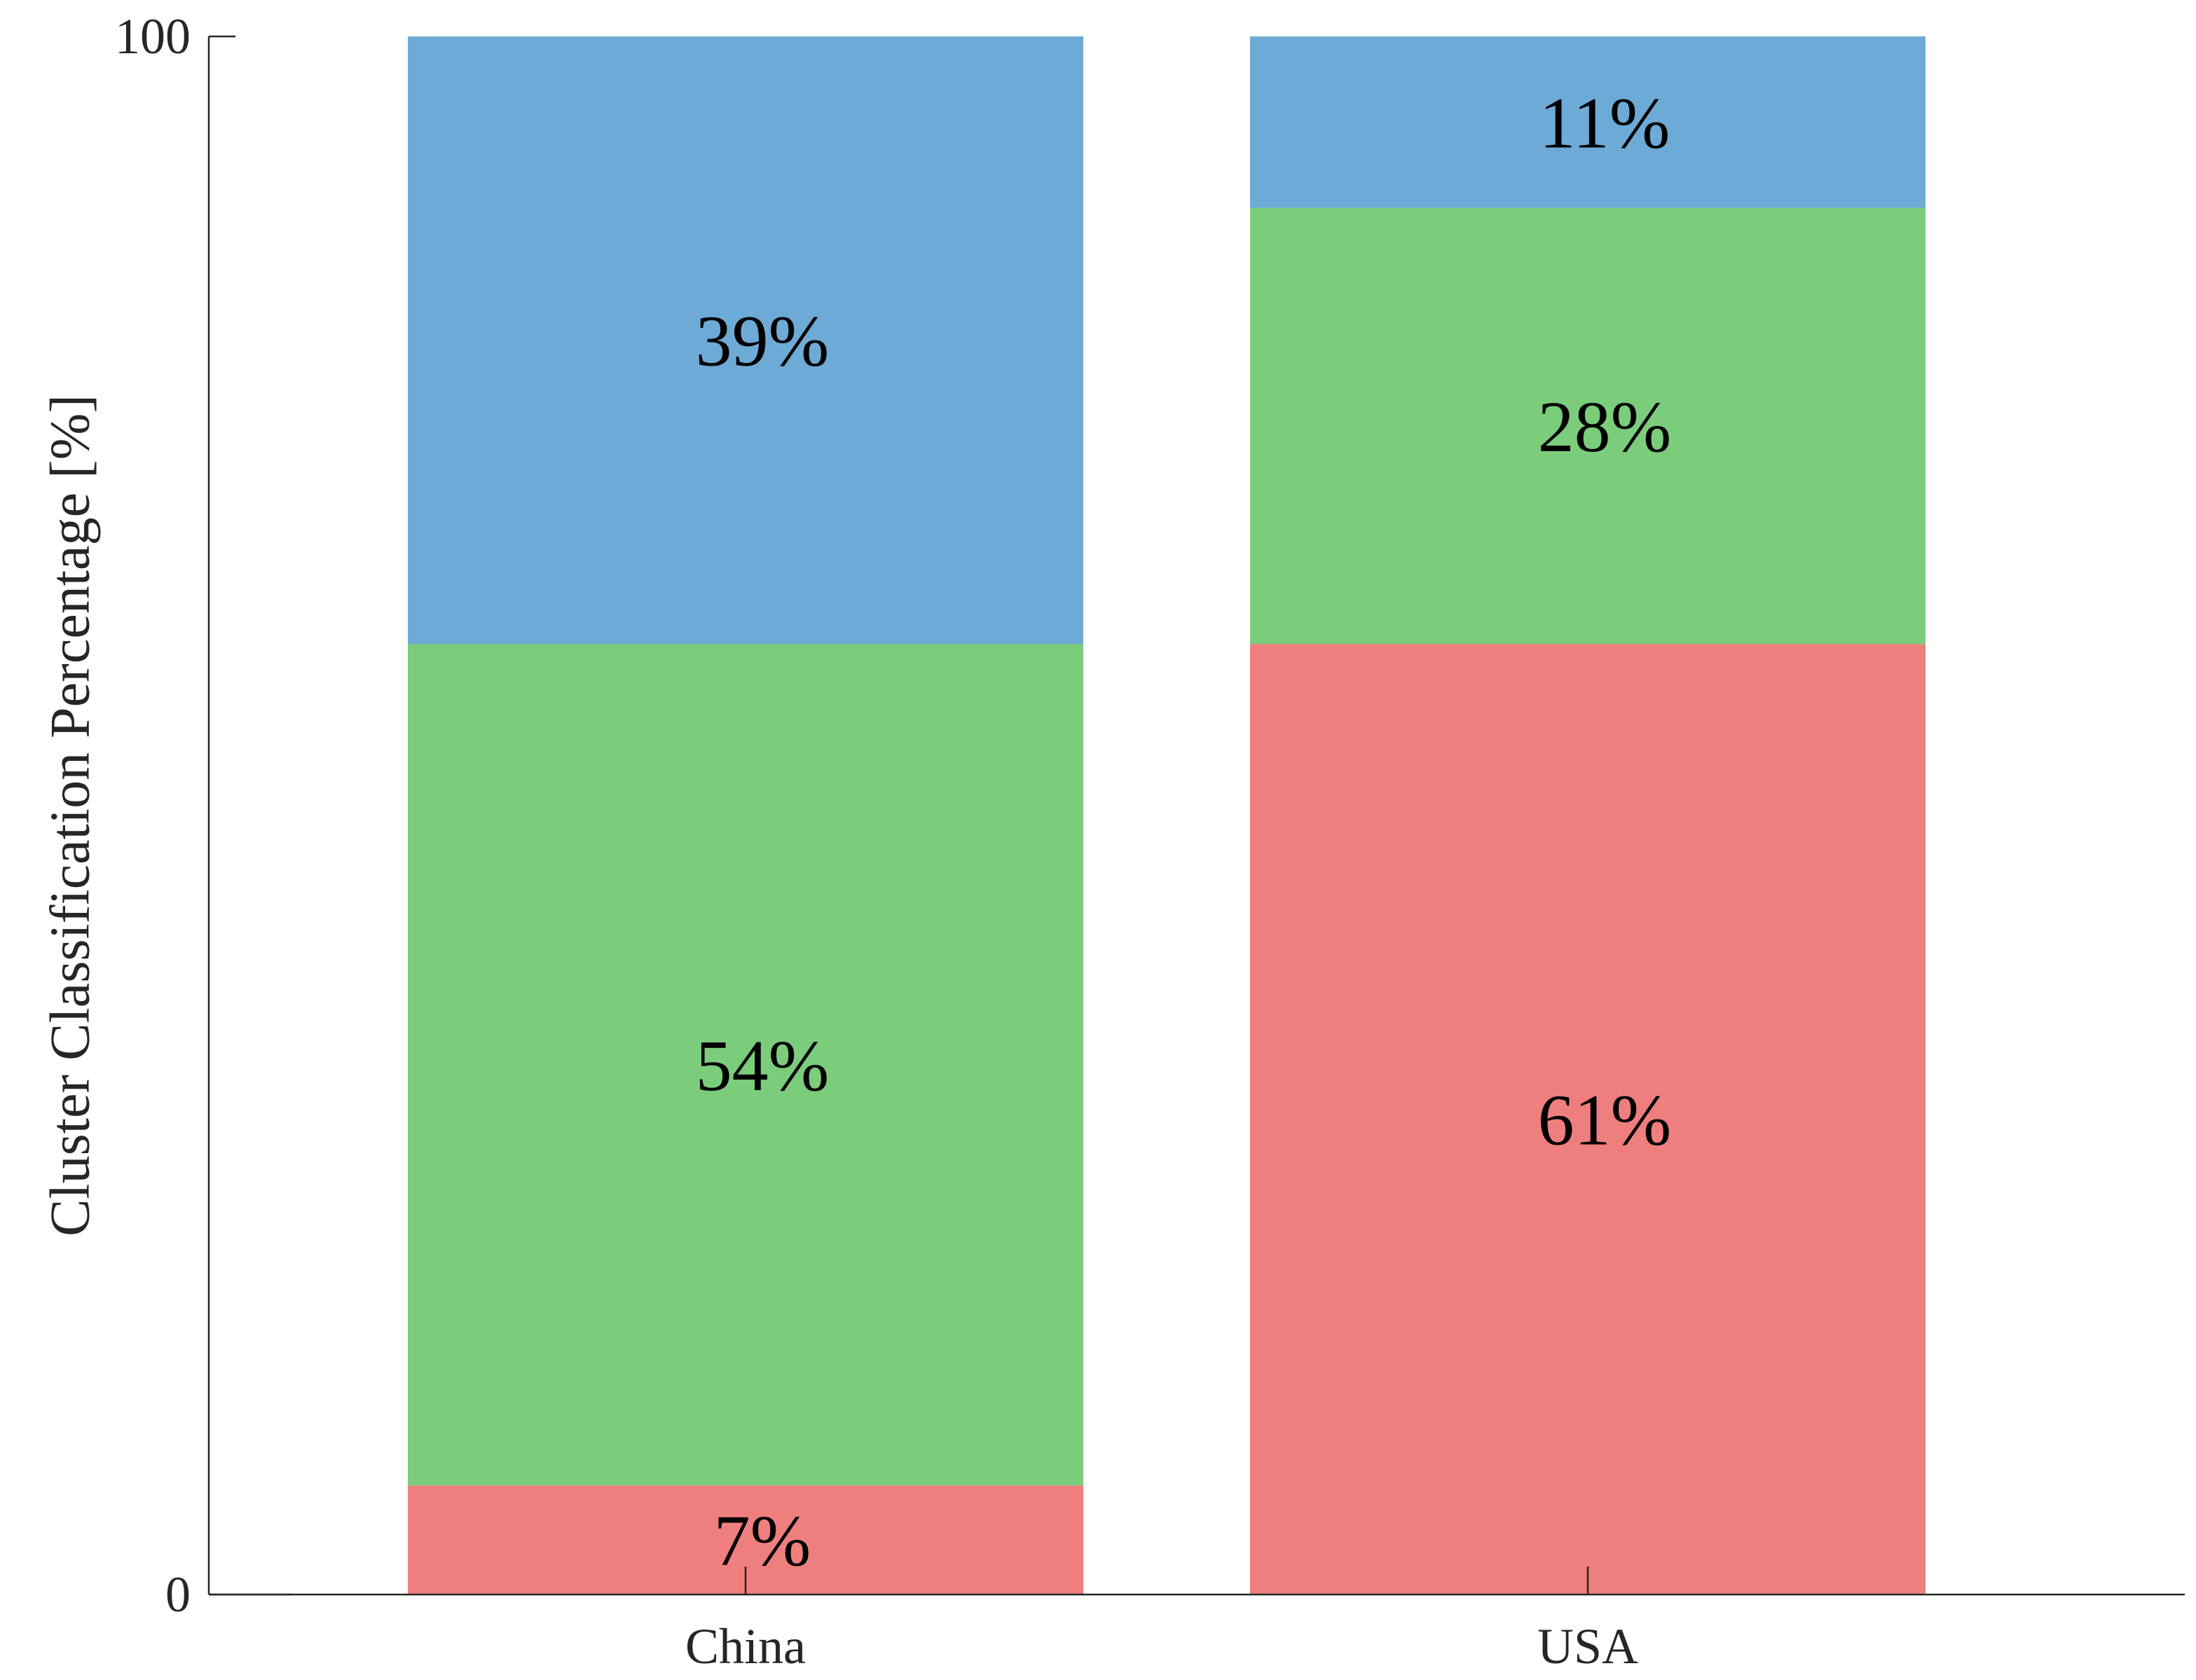  I want to click on y-ticks-layer: 0 100, so click(153, 816).